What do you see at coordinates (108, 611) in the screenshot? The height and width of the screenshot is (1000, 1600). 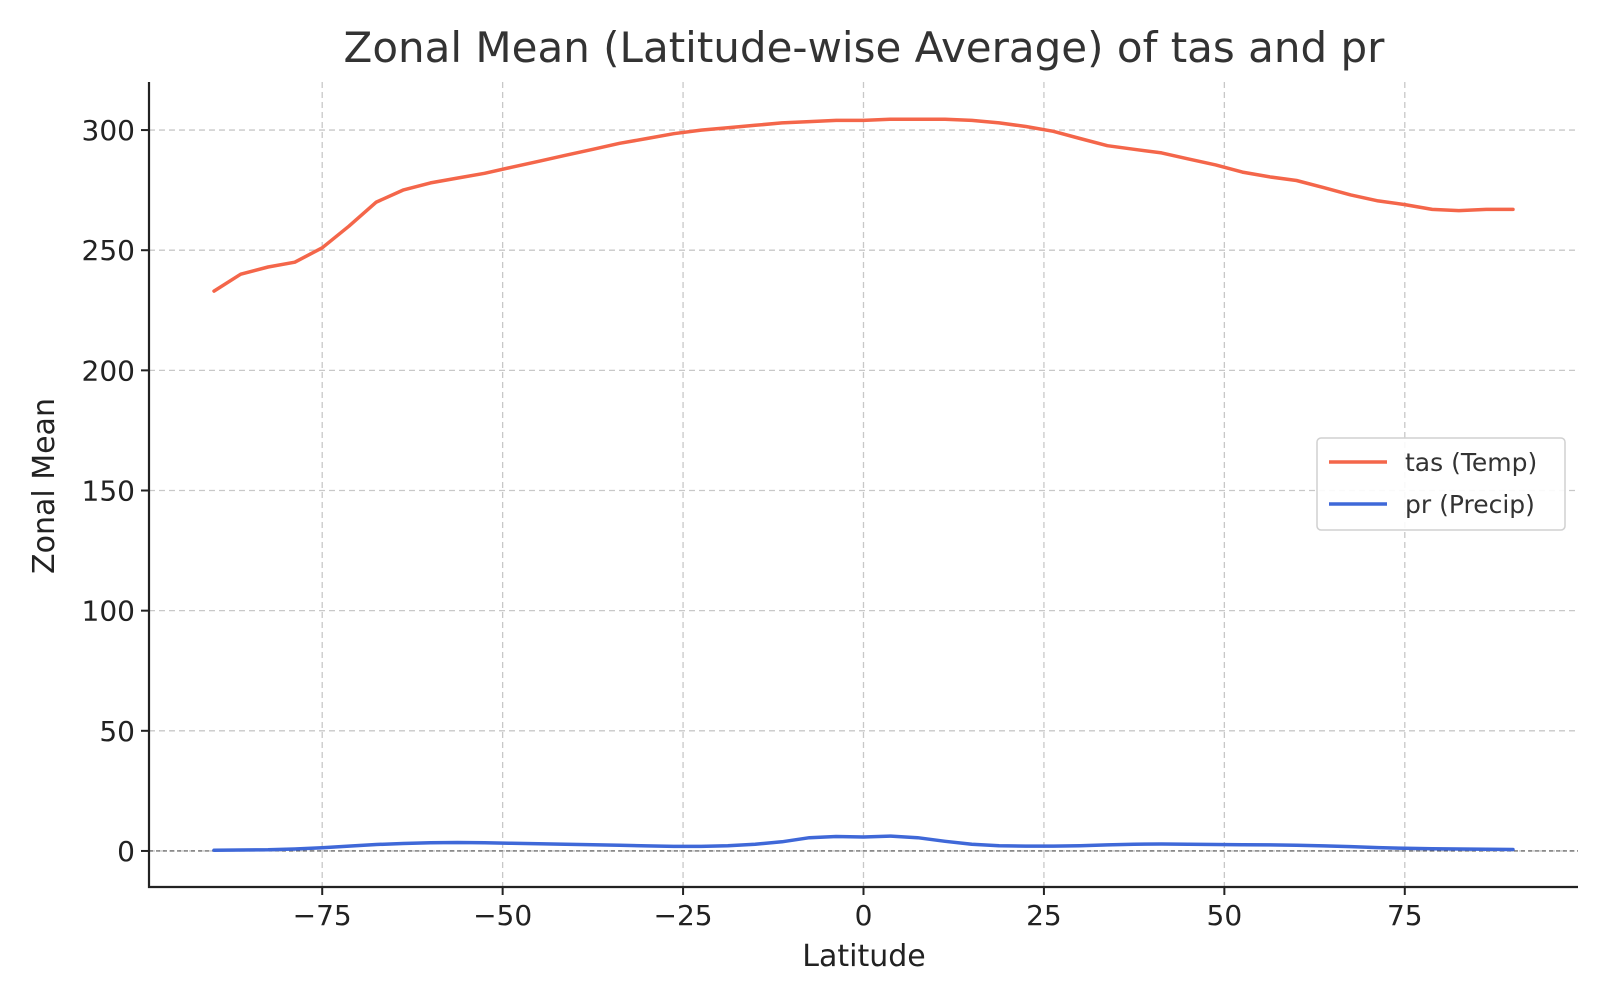 I see `y-tick-label: 100` at bounding box center [108, 611].